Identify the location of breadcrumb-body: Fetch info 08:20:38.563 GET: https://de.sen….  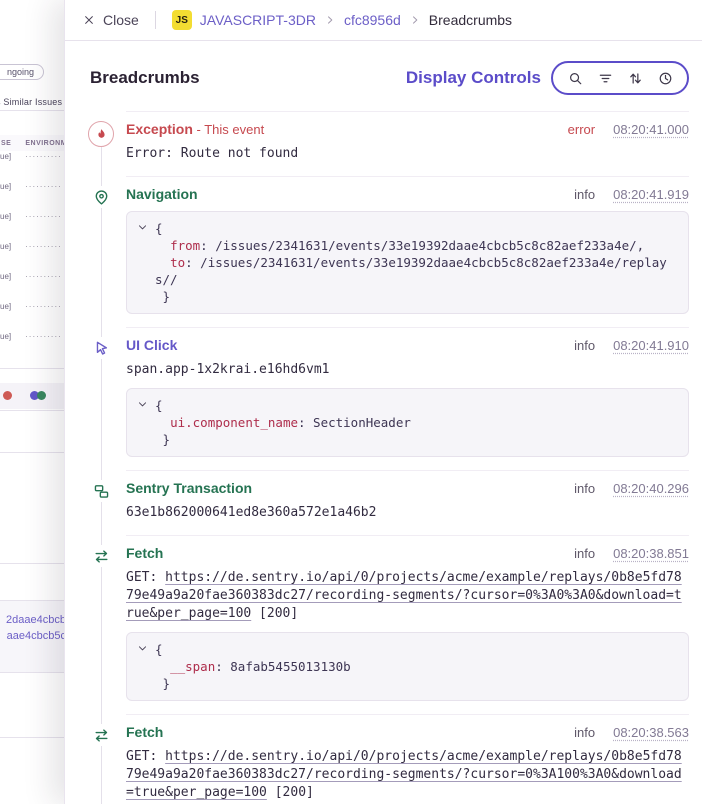
(407, 759).